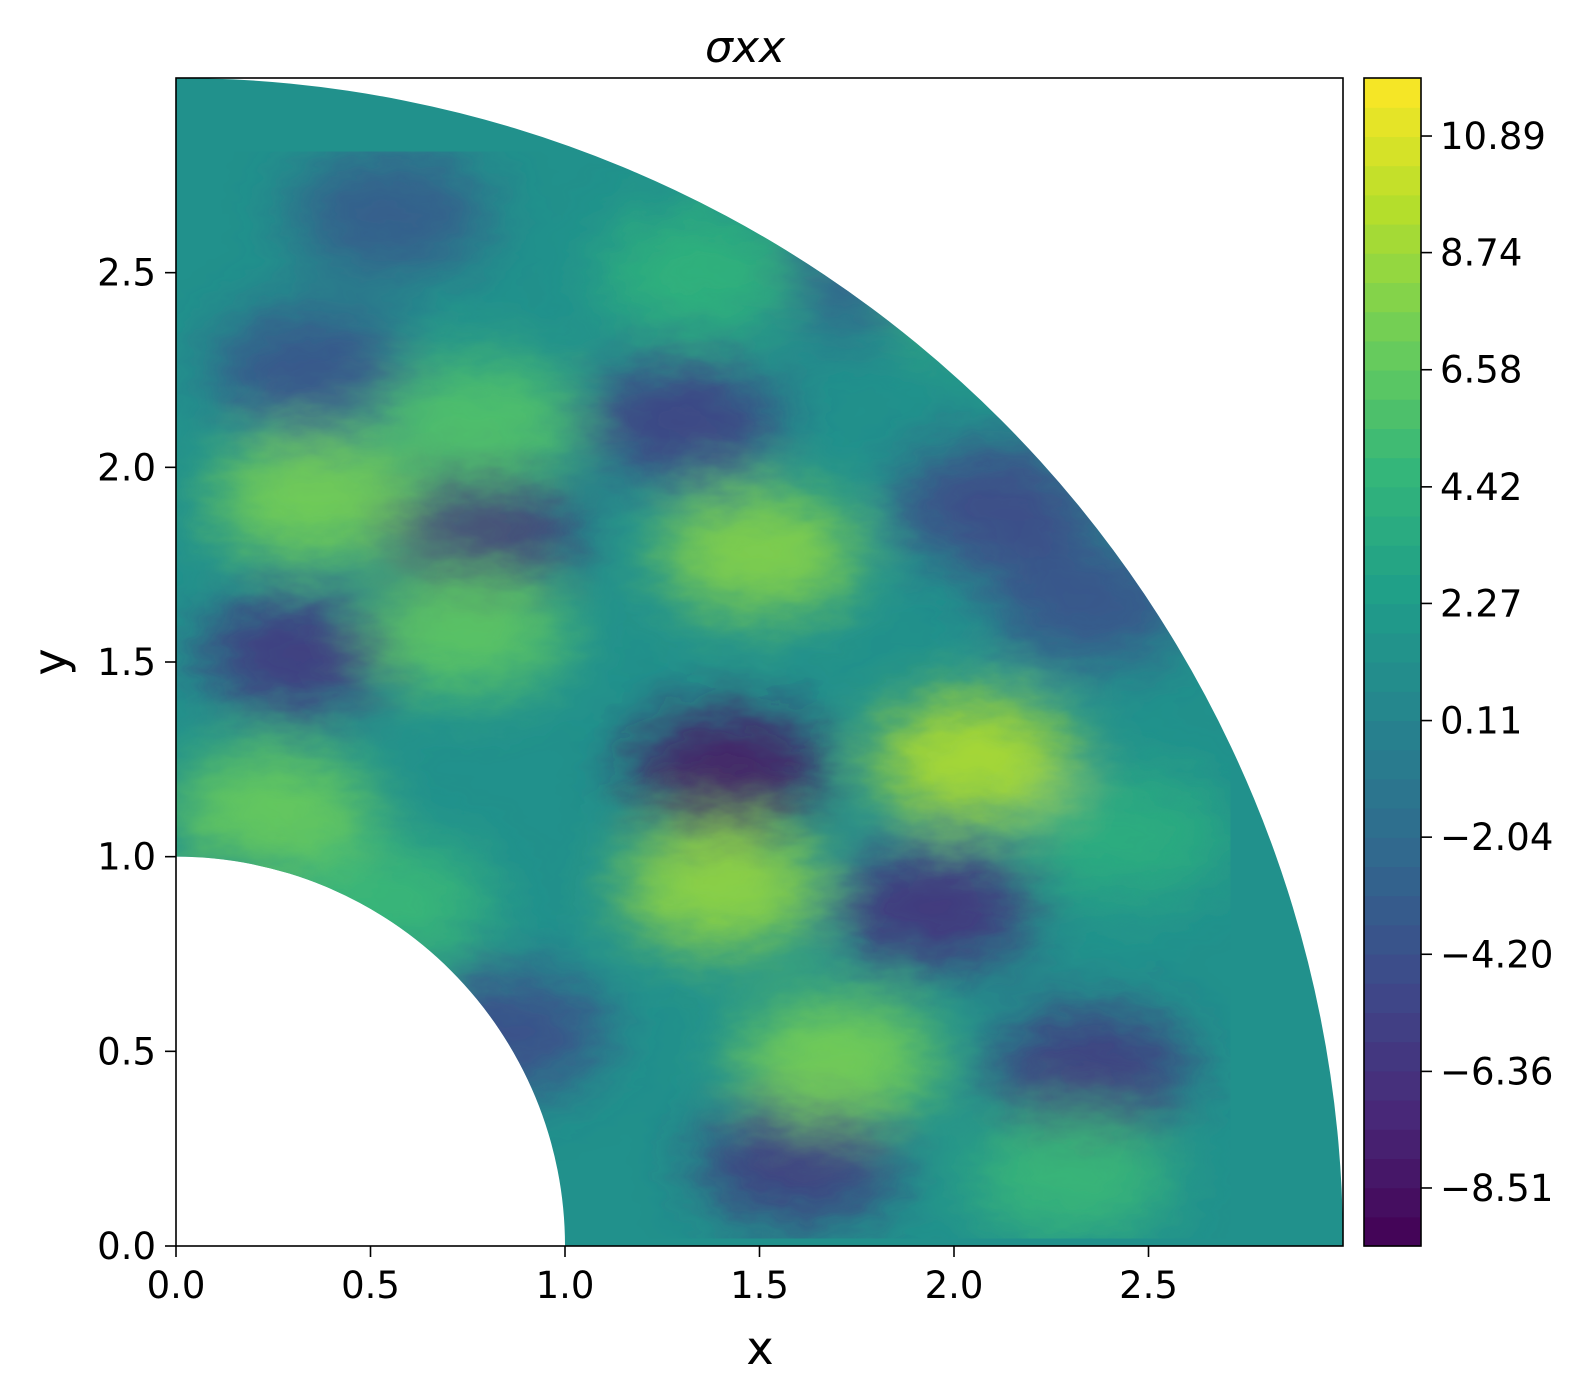 The image size is (1591, 1388). I want to click on colorbar-tick-label: −6.36, so click(1496, 1071).